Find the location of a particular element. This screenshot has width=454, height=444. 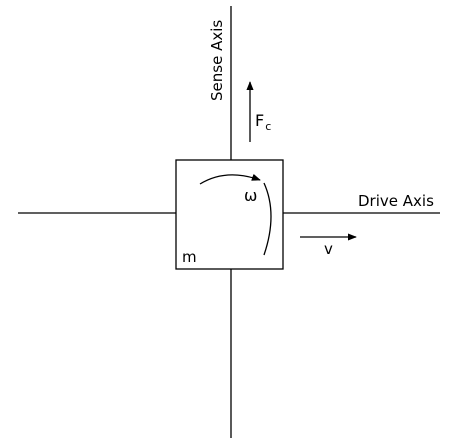

drive-axis-label: Drive Axis is located at coordinates (396, 201).